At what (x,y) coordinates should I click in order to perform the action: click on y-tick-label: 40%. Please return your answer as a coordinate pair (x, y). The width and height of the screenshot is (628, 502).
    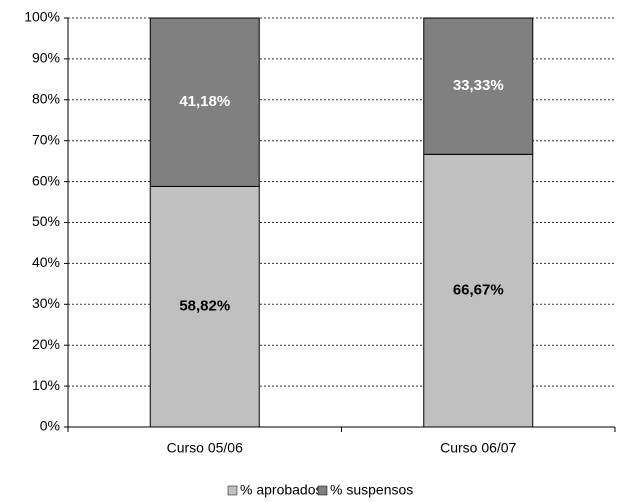
    Looking at the image, I should click on (46, 262).